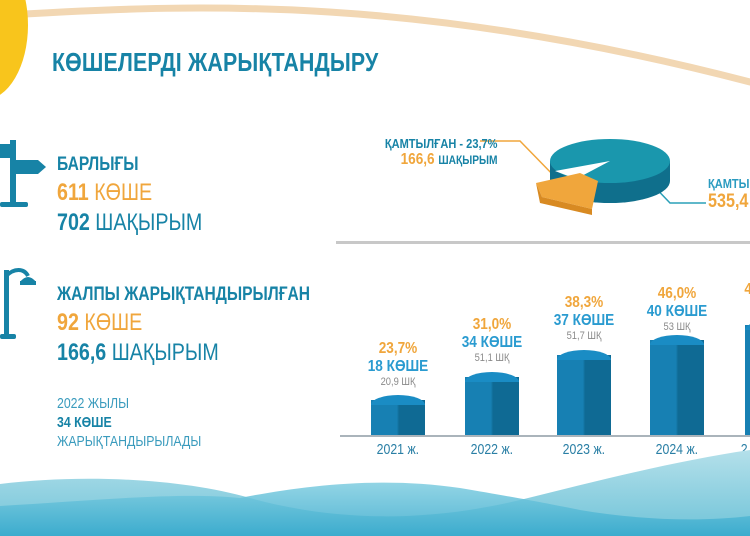  What do you see at coordinates (677, 449) in the screenshot?
I see `year-2024: 2024 ж.` at bounding box center [677, 449].